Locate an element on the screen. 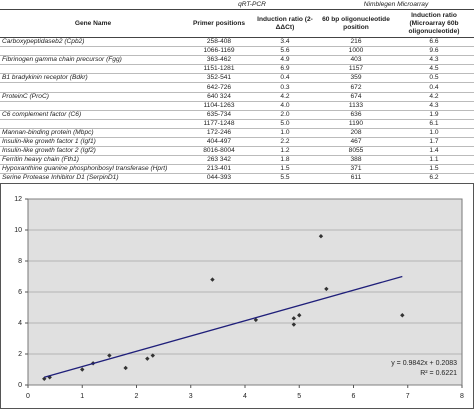 This screenshot has height=409, width=474. table-row: 642-726 0.3 672 0.4 is located at coordinates (237, 87).